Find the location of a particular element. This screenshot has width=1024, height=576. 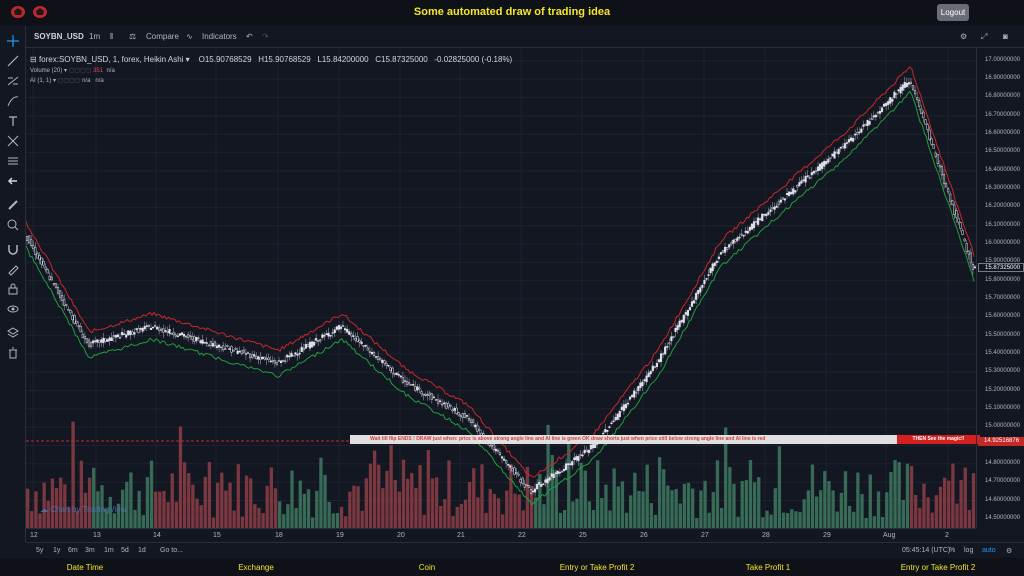

camera-icon: ◙ is located at coordinates (1005, 36).